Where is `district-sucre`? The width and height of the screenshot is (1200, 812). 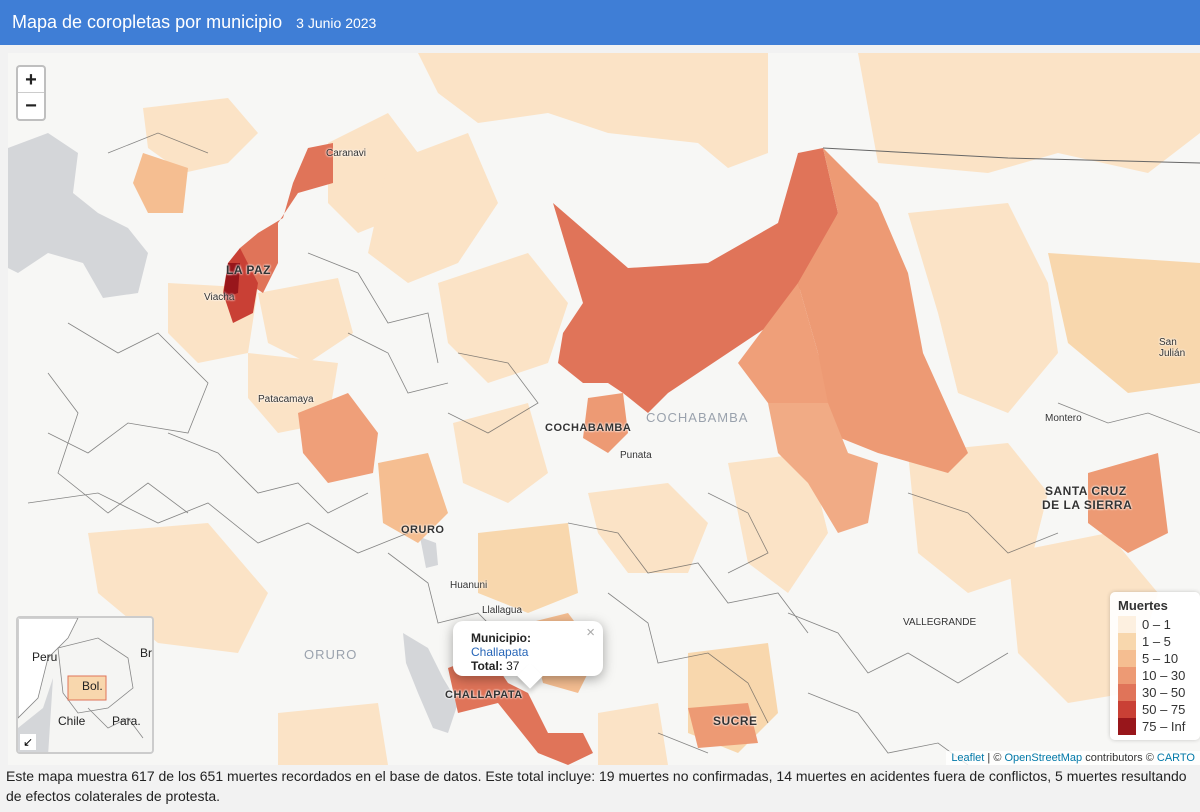
district-sucre is located at coordinates (723, 725).